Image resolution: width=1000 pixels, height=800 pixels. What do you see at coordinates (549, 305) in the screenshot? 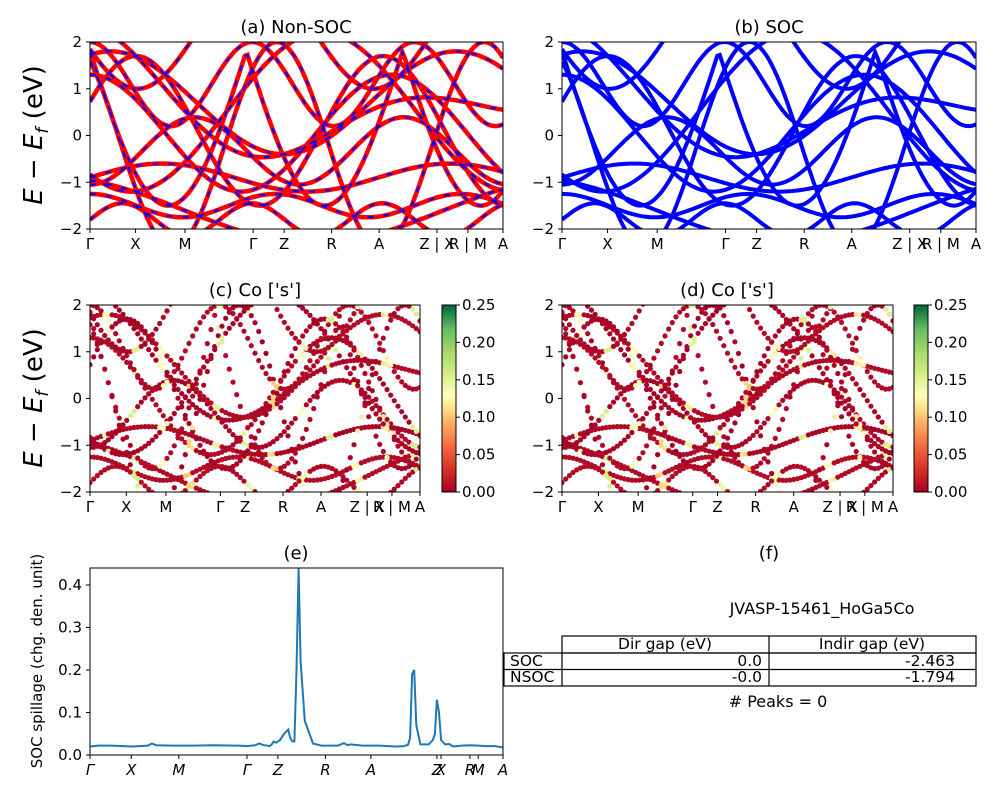
I see `ytick-label: 2` at bounding box center [549, 305].